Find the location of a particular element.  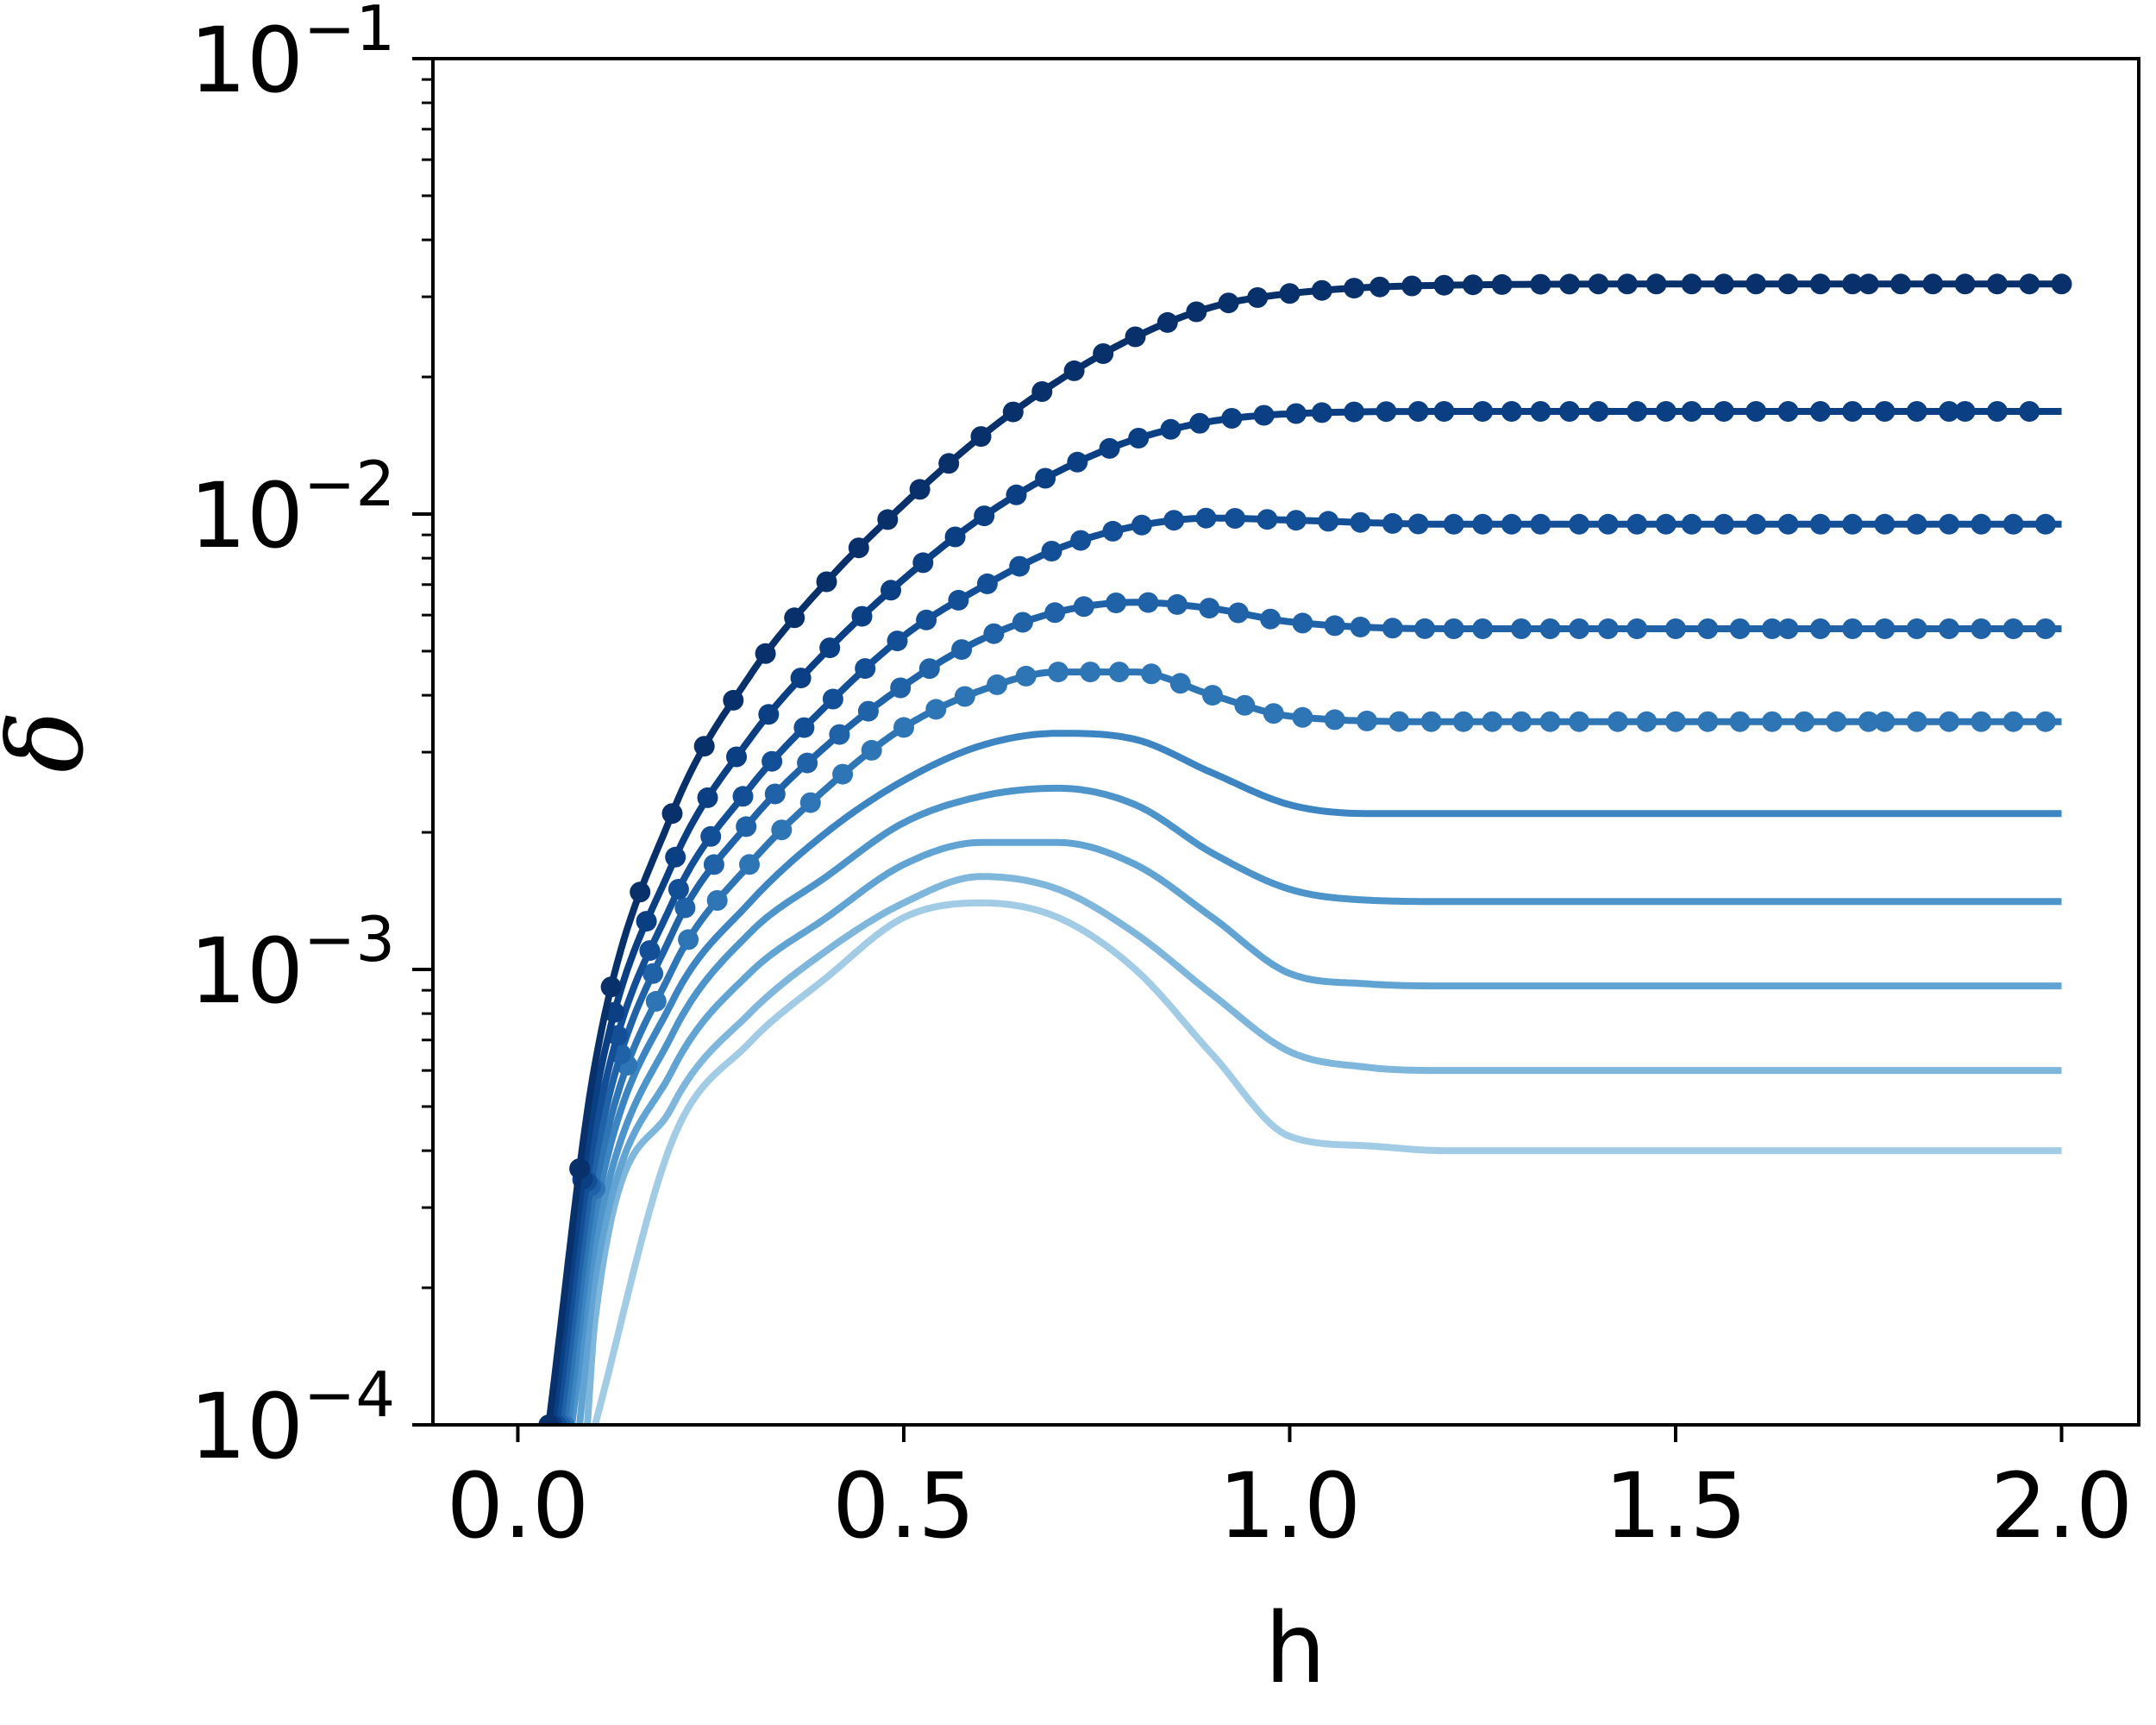

y-tick-label-exponent: −1 is located at coordinates (349, 33).